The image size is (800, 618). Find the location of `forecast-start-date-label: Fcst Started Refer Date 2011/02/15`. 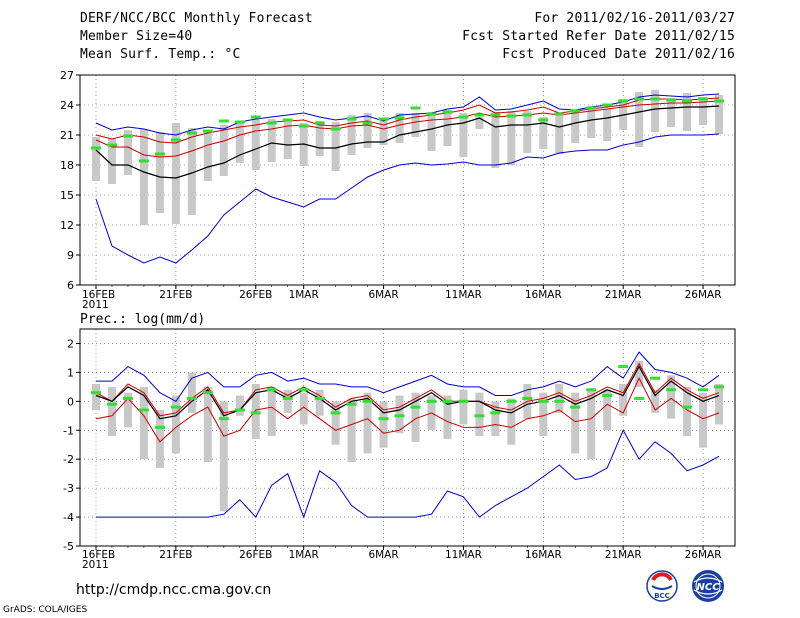

forecast-start-date-label: Fcst Started Refer Date 2011/02/15 is located at coordinates (598, 36).